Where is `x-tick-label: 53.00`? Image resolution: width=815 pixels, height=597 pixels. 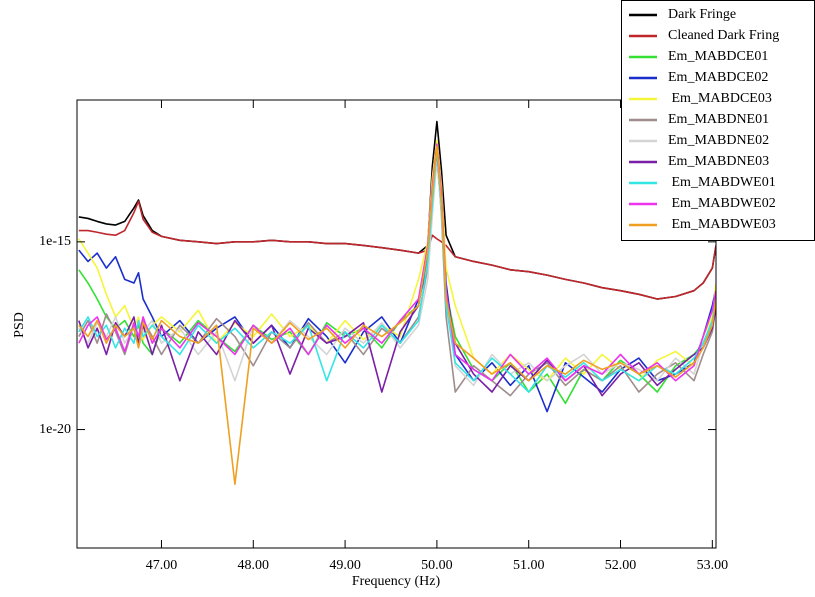 x-tick-label: 53.00 is located at coordinates (713, 565).